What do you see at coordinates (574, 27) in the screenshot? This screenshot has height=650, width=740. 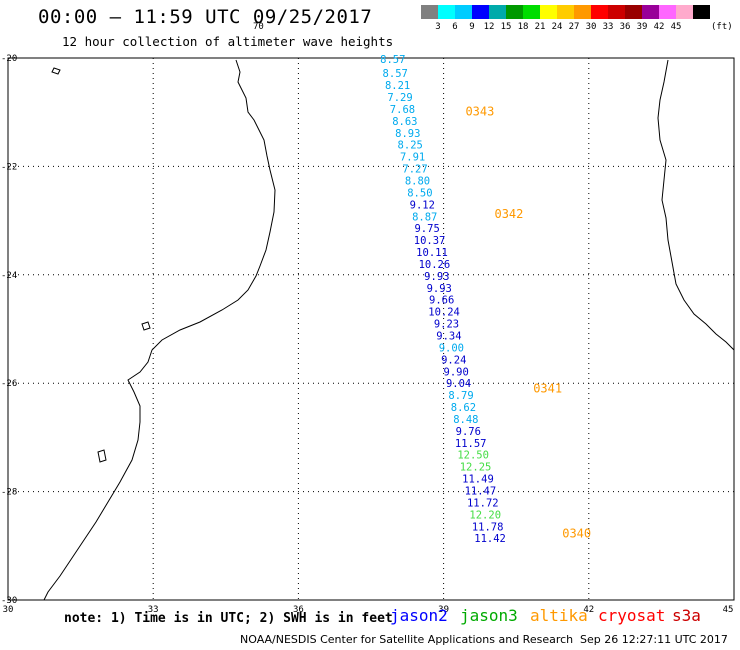 I see `scale-label: 27` at bounding box center [574, 27].